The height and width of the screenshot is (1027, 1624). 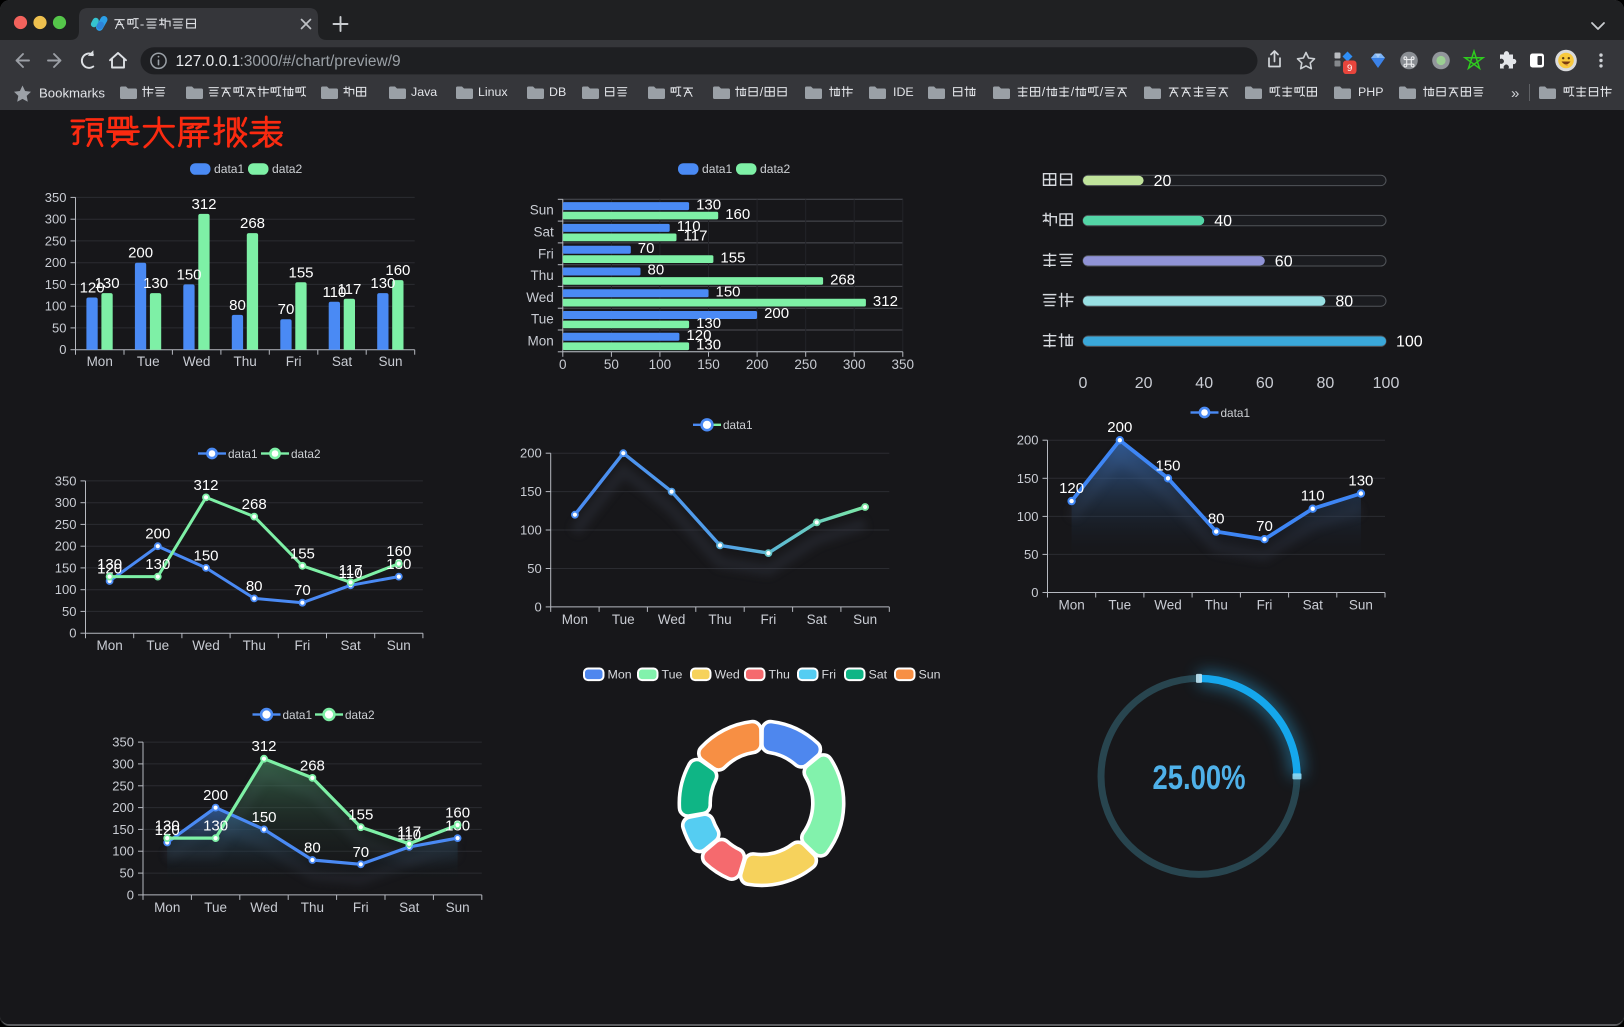 What do you see at coordinates (72, 93) in the screenshot?
I see `svg-text: Bookmarks` at bounding box center [72, 93].